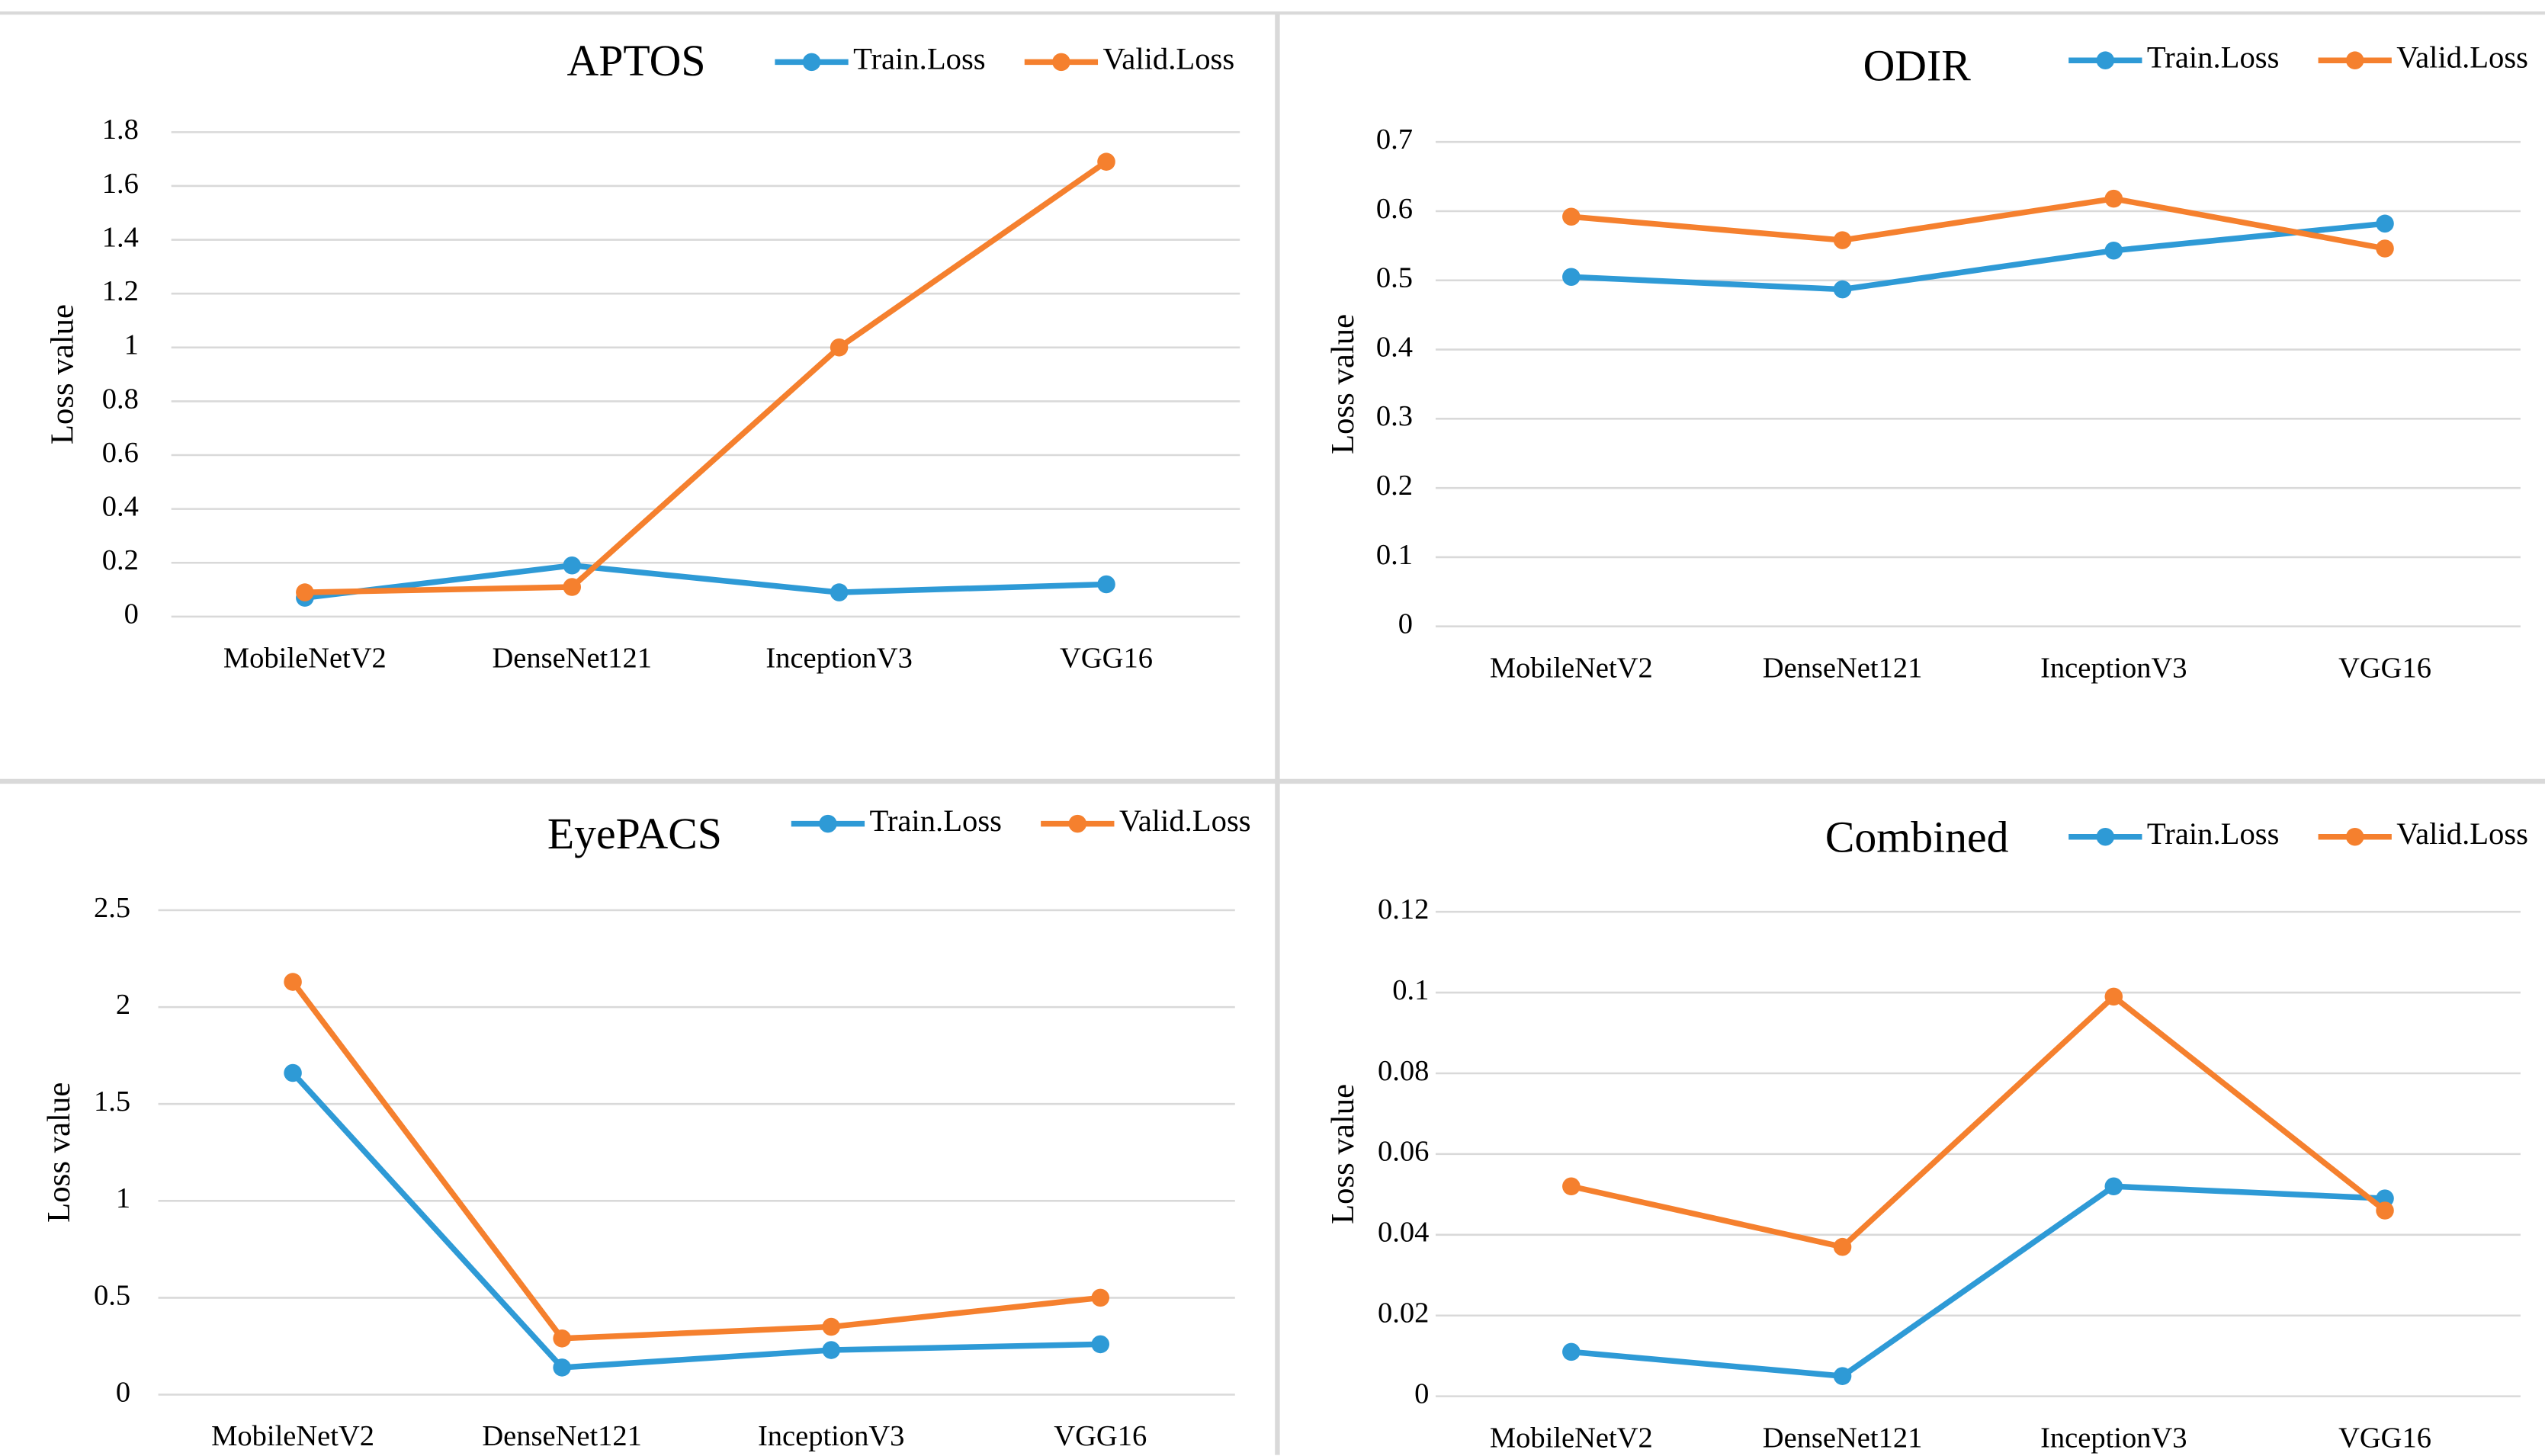 The width and height of the screenshot is (2545, 1456). I want to click on y-tick-label: 1.6, so click(121, 184).